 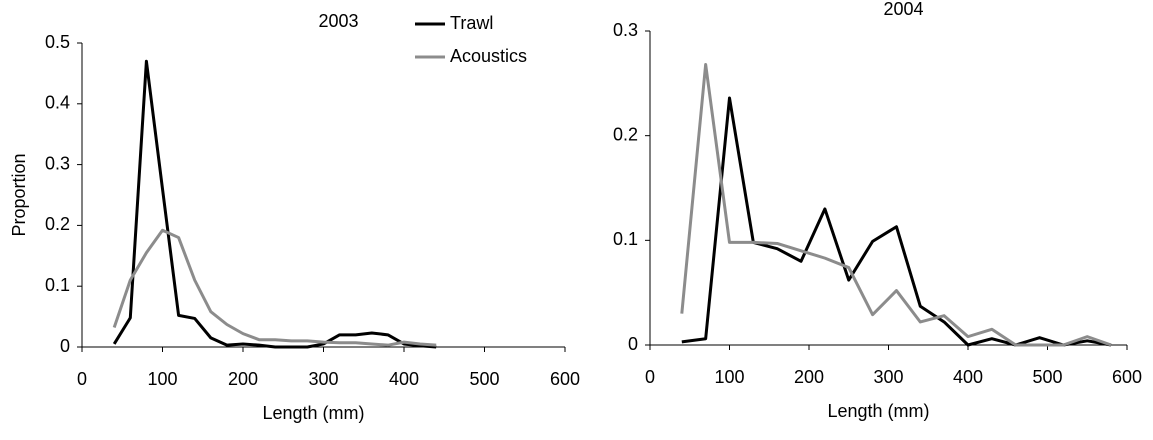 What do you see at coordinates (903, 9) in the screenshot?
I see `chart-title: 2004` at bounding box center [903, 9].